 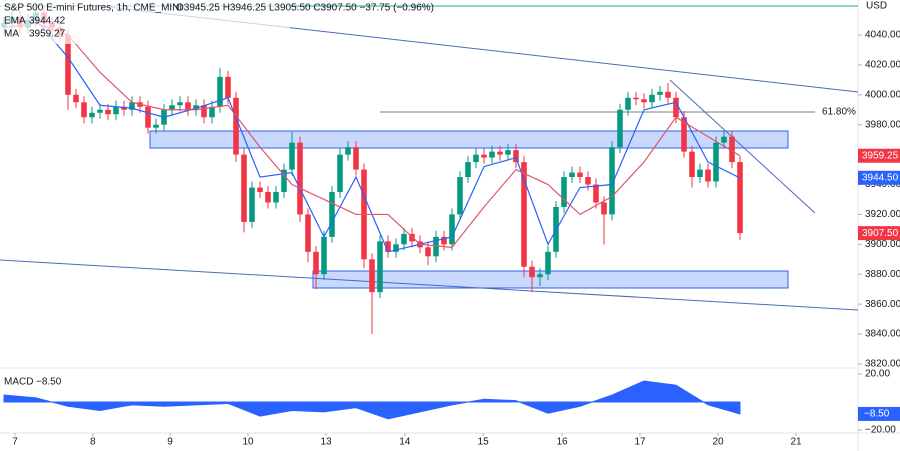 What do you see at coordinates (326, 442) in the screenshot?
I see `x-tick-label: 13` at bounding box center [326, 442].